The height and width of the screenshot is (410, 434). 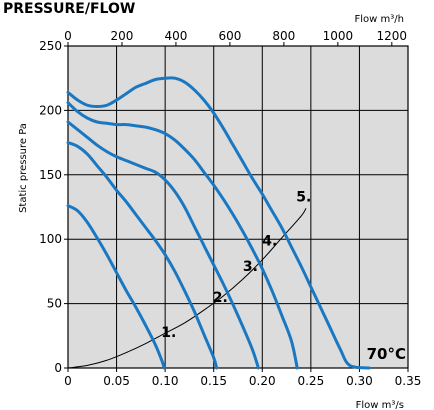 I want to click on curve-label-3: 3., so click(x=250, y=267).